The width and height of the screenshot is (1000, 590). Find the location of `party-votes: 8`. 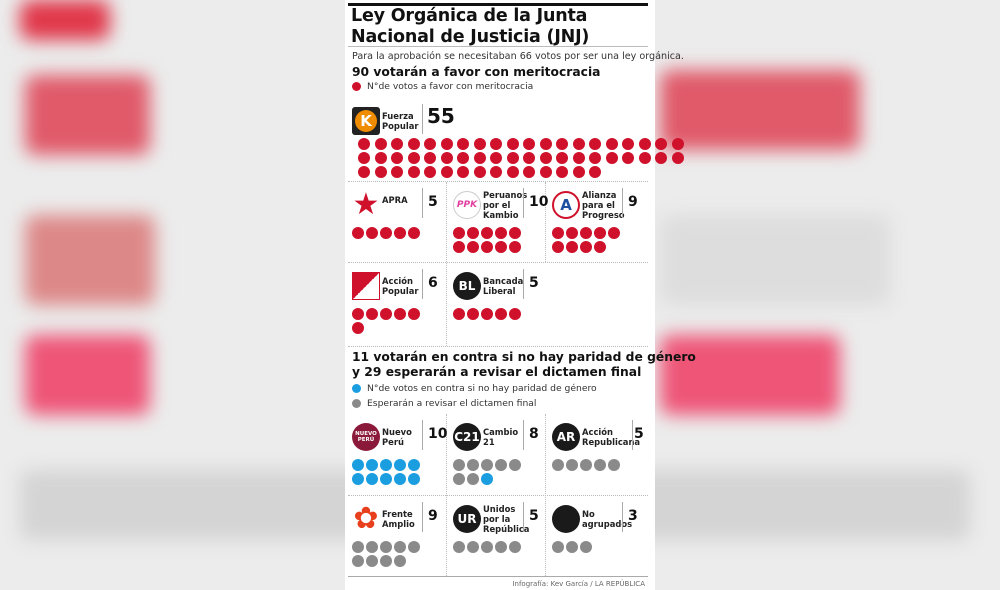

party-votes: 8 is located at coordinates (534, 434).